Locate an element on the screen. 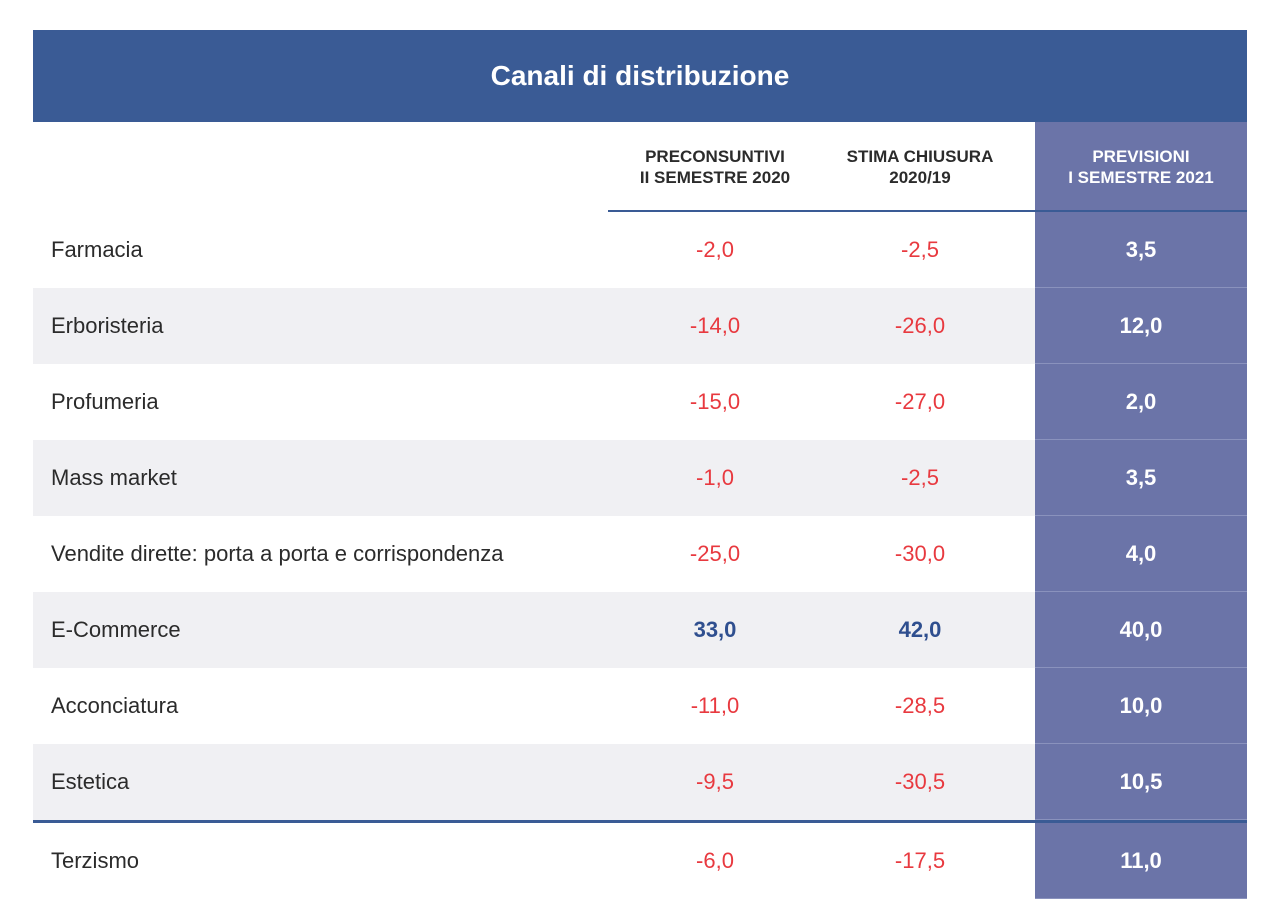  table-row: Estetica -9,5 -30,5 10,5 is located at coordinates (640, 782).